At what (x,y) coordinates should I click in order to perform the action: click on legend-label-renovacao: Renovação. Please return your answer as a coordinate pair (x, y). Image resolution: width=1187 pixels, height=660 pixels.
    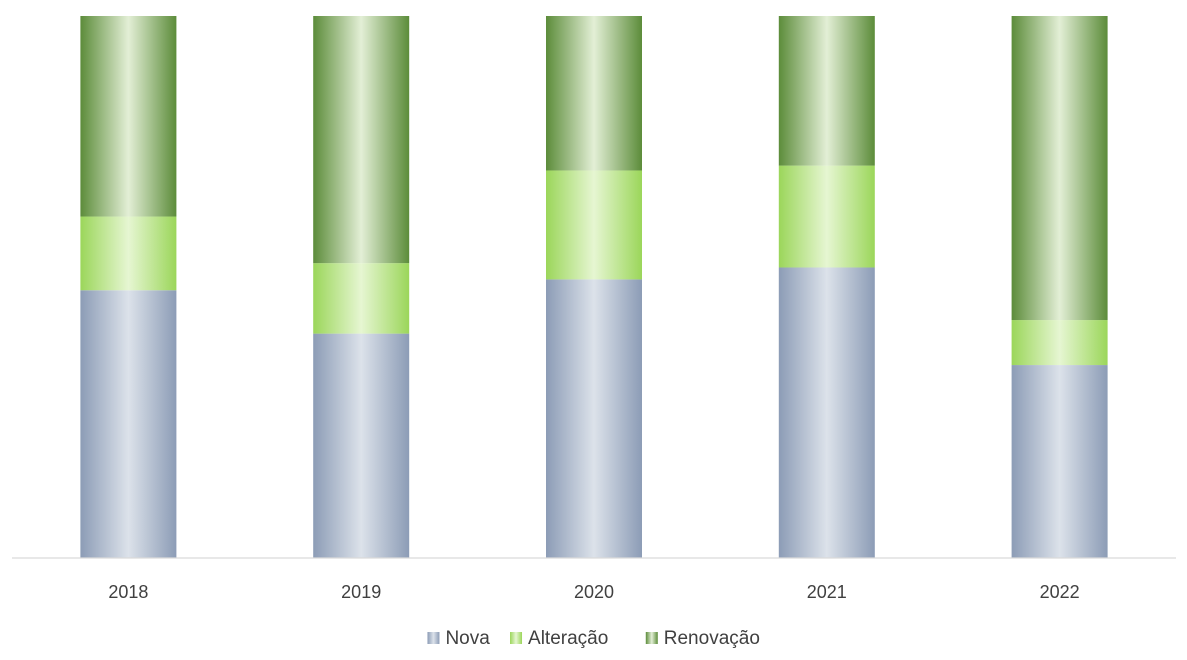
    Looking at the image, I should click on (712, 638).